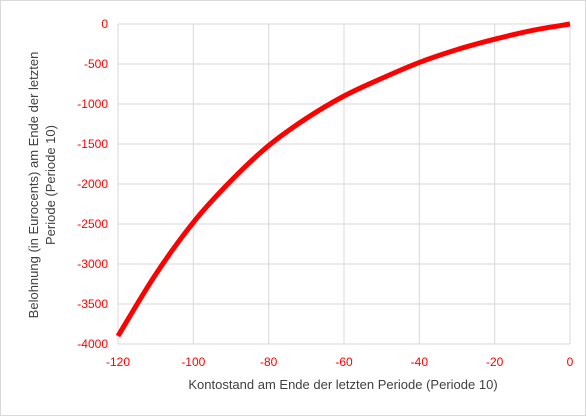 The image size is (586, 416). I want to click on y-tick-labels: 0 -500 -1000 -1500 -2000 -2500 -3000 -3500 -4000, so click(92, 184).